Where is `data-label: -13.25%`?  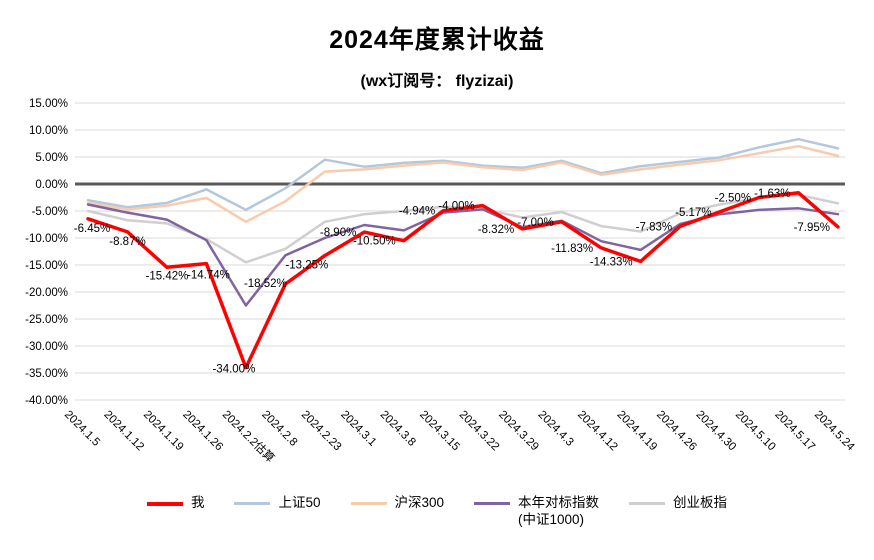 data-label: -13.25% is located at coordinates (306, 266).